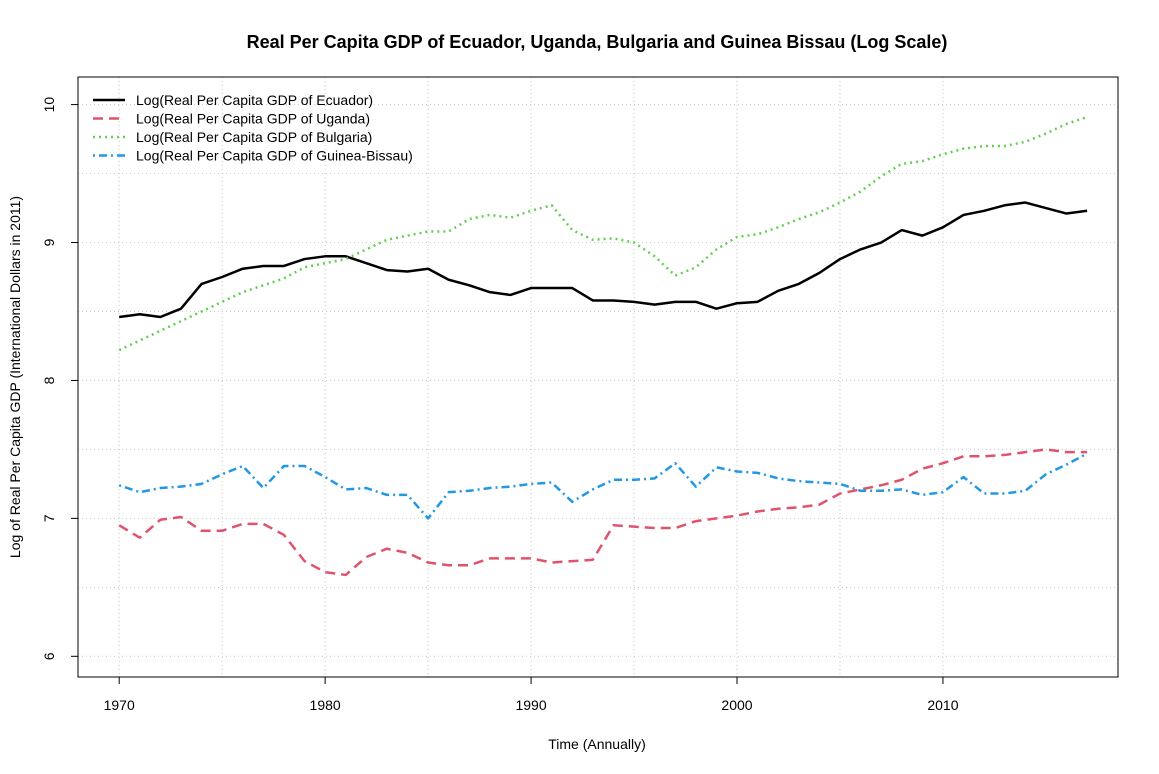 The width and height of the screenshot is (1159, 774). I want to click on legend-item-label: Log(Real Per Capita GDP of Bulgaria), so click(254, 137).